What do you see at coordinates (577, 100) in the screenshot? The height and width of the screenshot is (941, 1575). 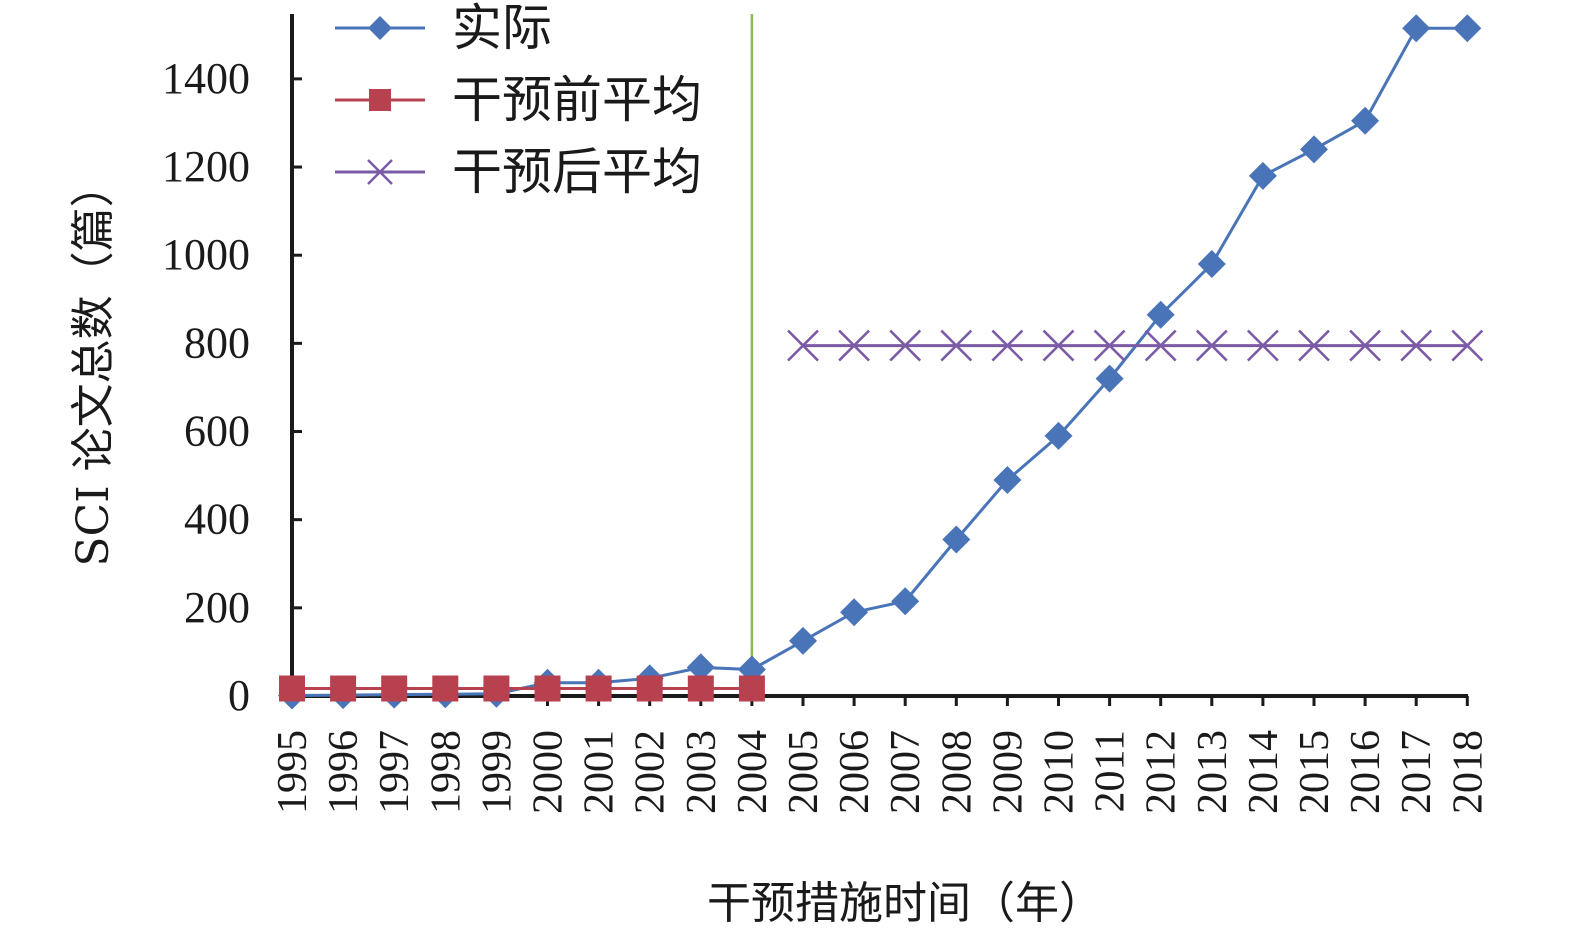 I see `legend-label: 干预前平均` at bounding box center [577, 100].